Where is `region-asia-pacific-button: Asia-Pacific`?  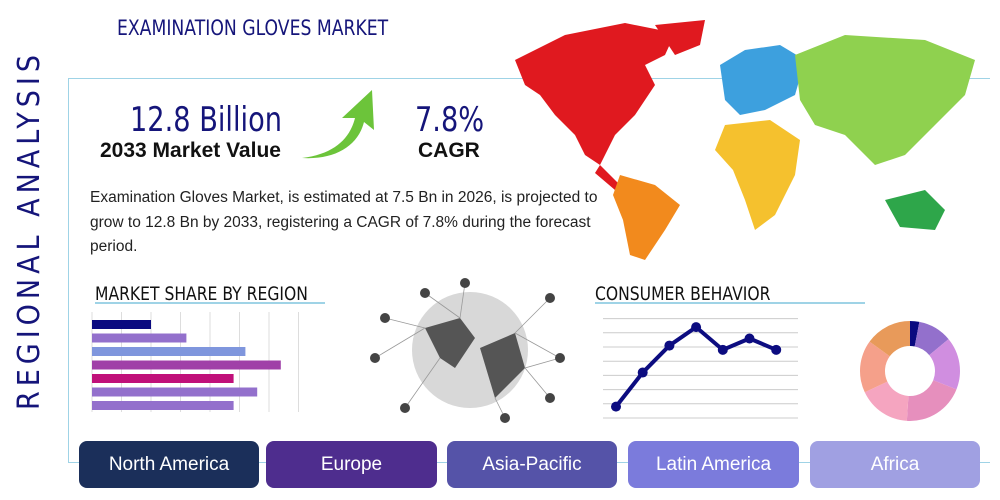
region-asia-pacific-button: Asia-Pacific is located at coordinates (532, 464).